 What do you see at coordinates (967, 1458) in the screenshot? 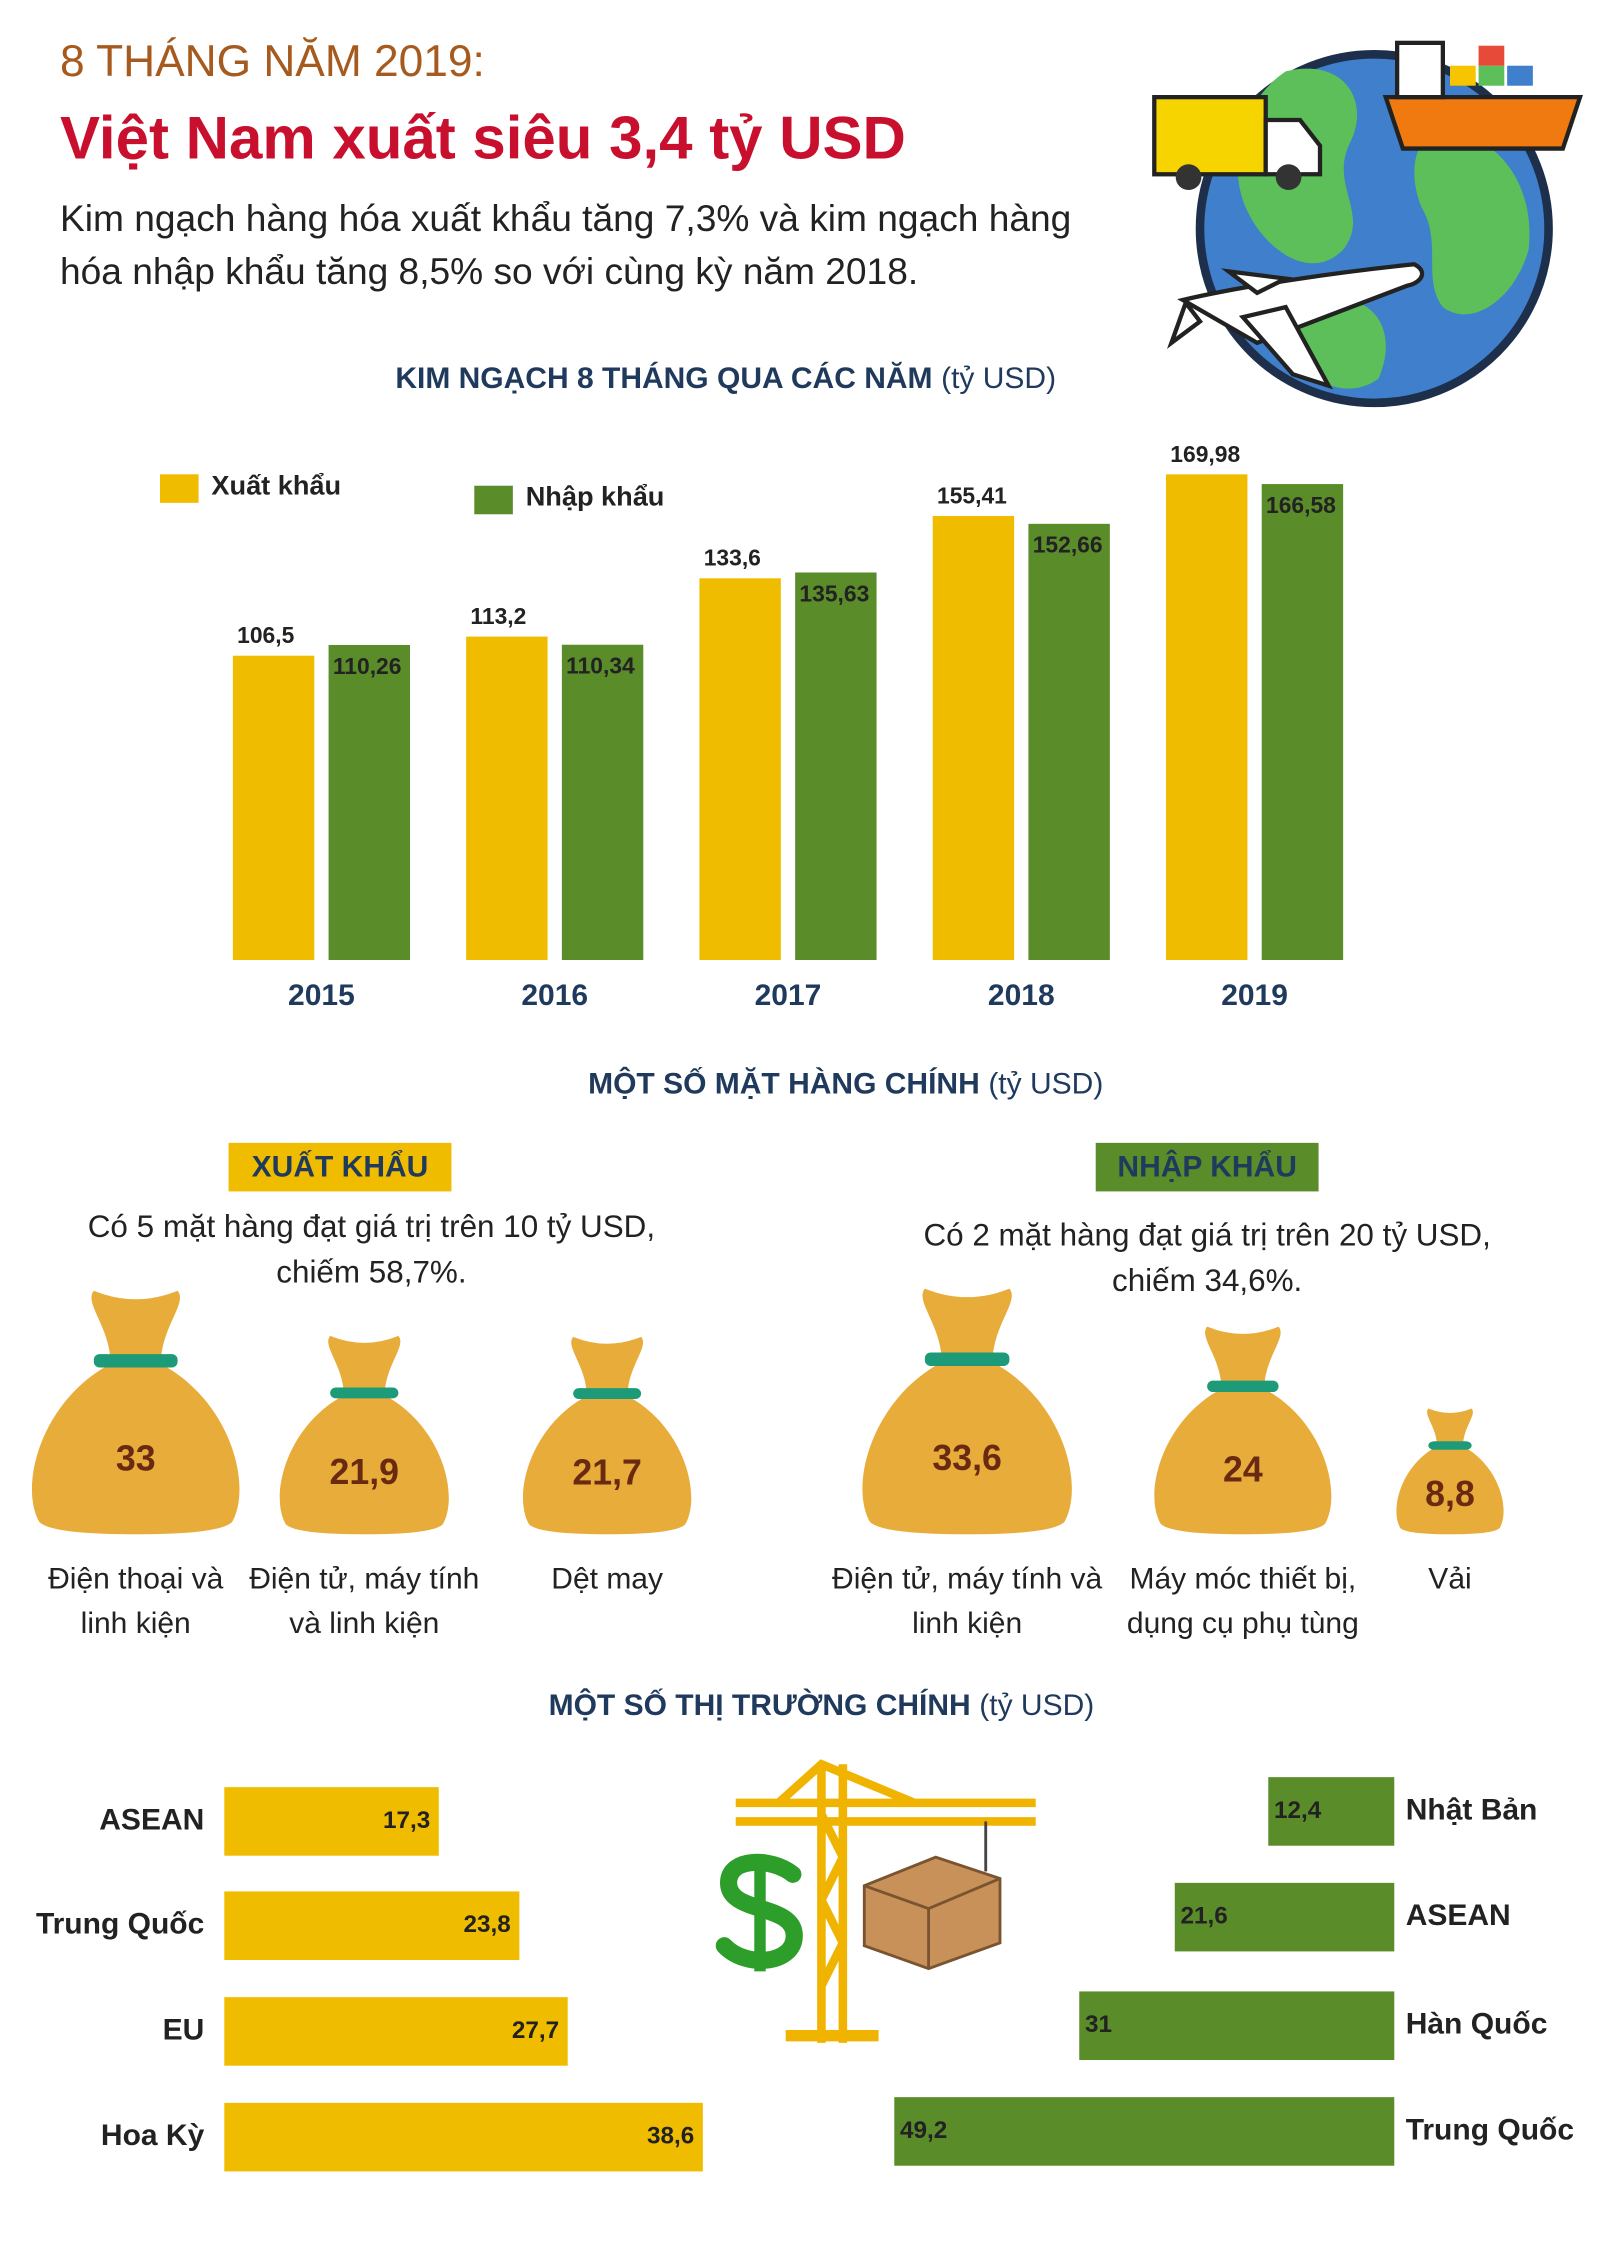
I see `value-label: 33,6` at bounding box center [967, 1458].